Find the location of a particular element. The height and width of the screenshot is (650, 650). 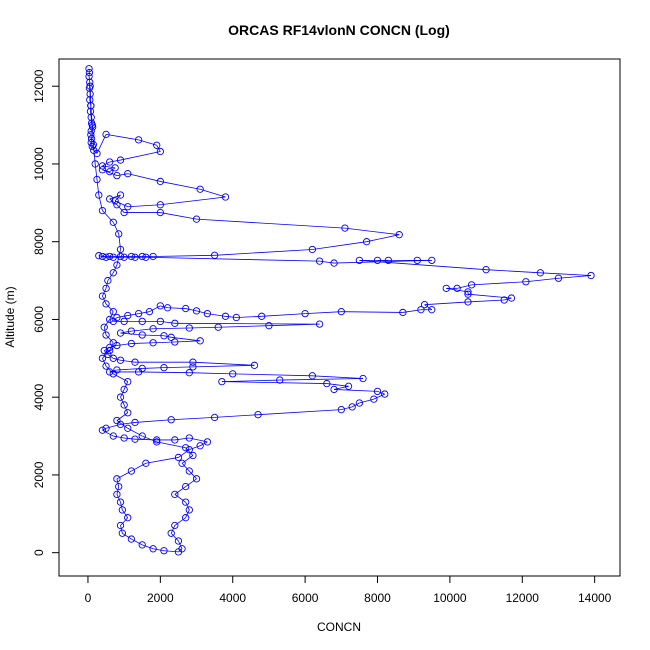

y-axis-label: Altitude (m) is located at coordinates (10, 316).